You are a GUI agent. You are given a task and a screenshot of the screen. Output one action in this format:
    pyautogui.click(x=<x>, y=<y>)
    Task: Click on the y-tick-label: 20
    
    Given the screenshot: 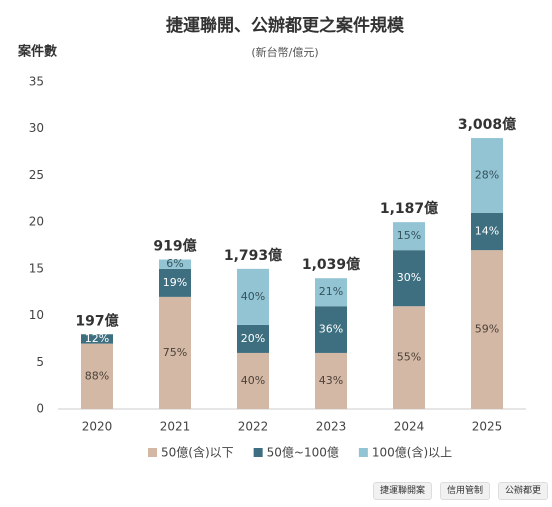 What is the action you would take?
    pyautogui.click(x=36, y=222)
    